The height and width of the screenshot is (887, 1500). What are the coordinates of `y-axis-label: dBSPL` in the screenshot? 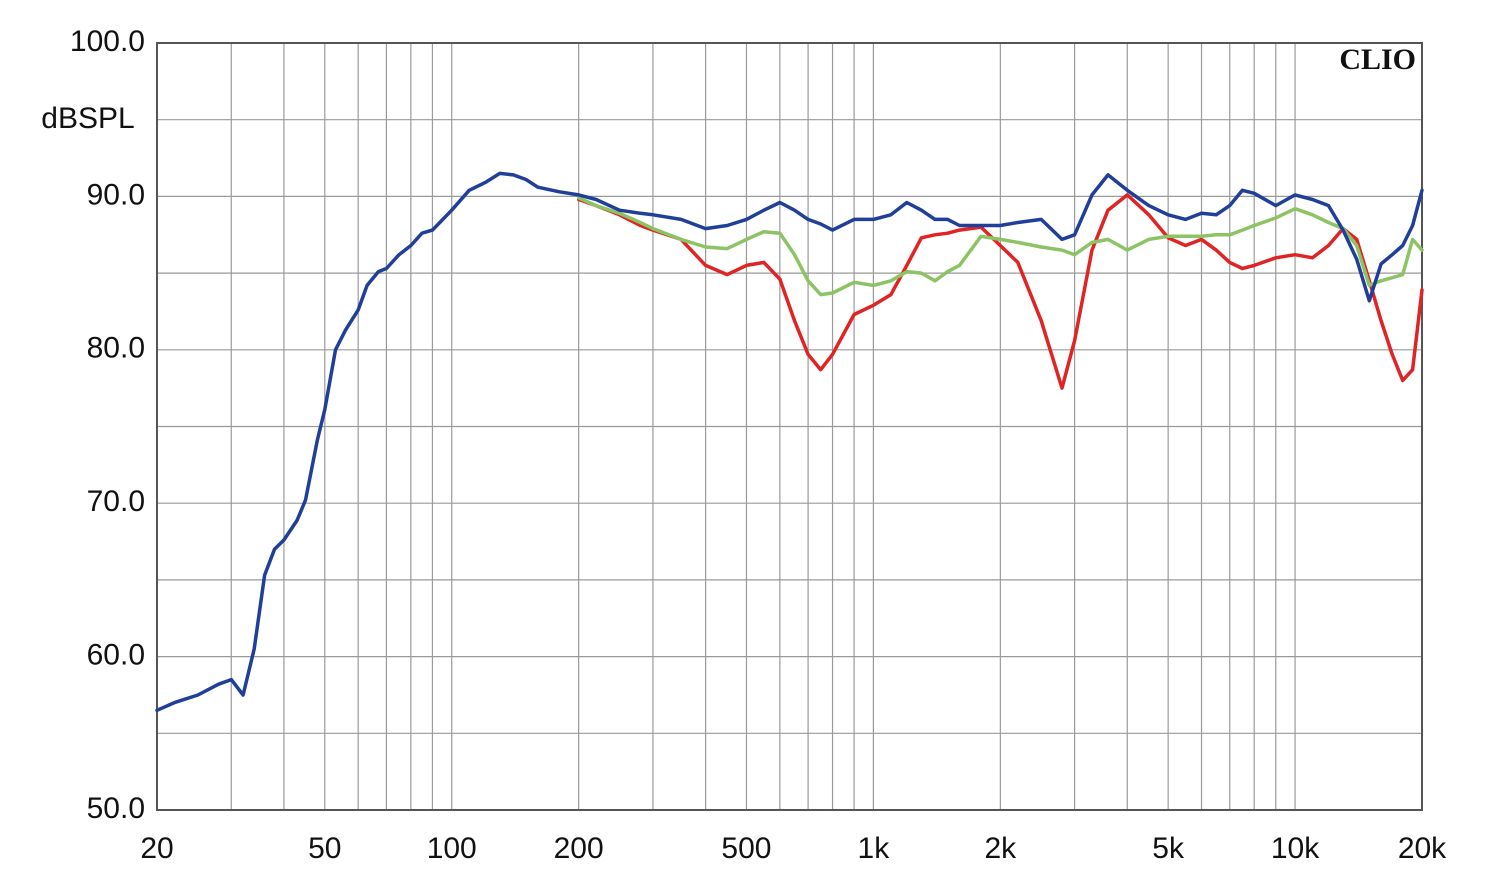 It's located at (87, 118).